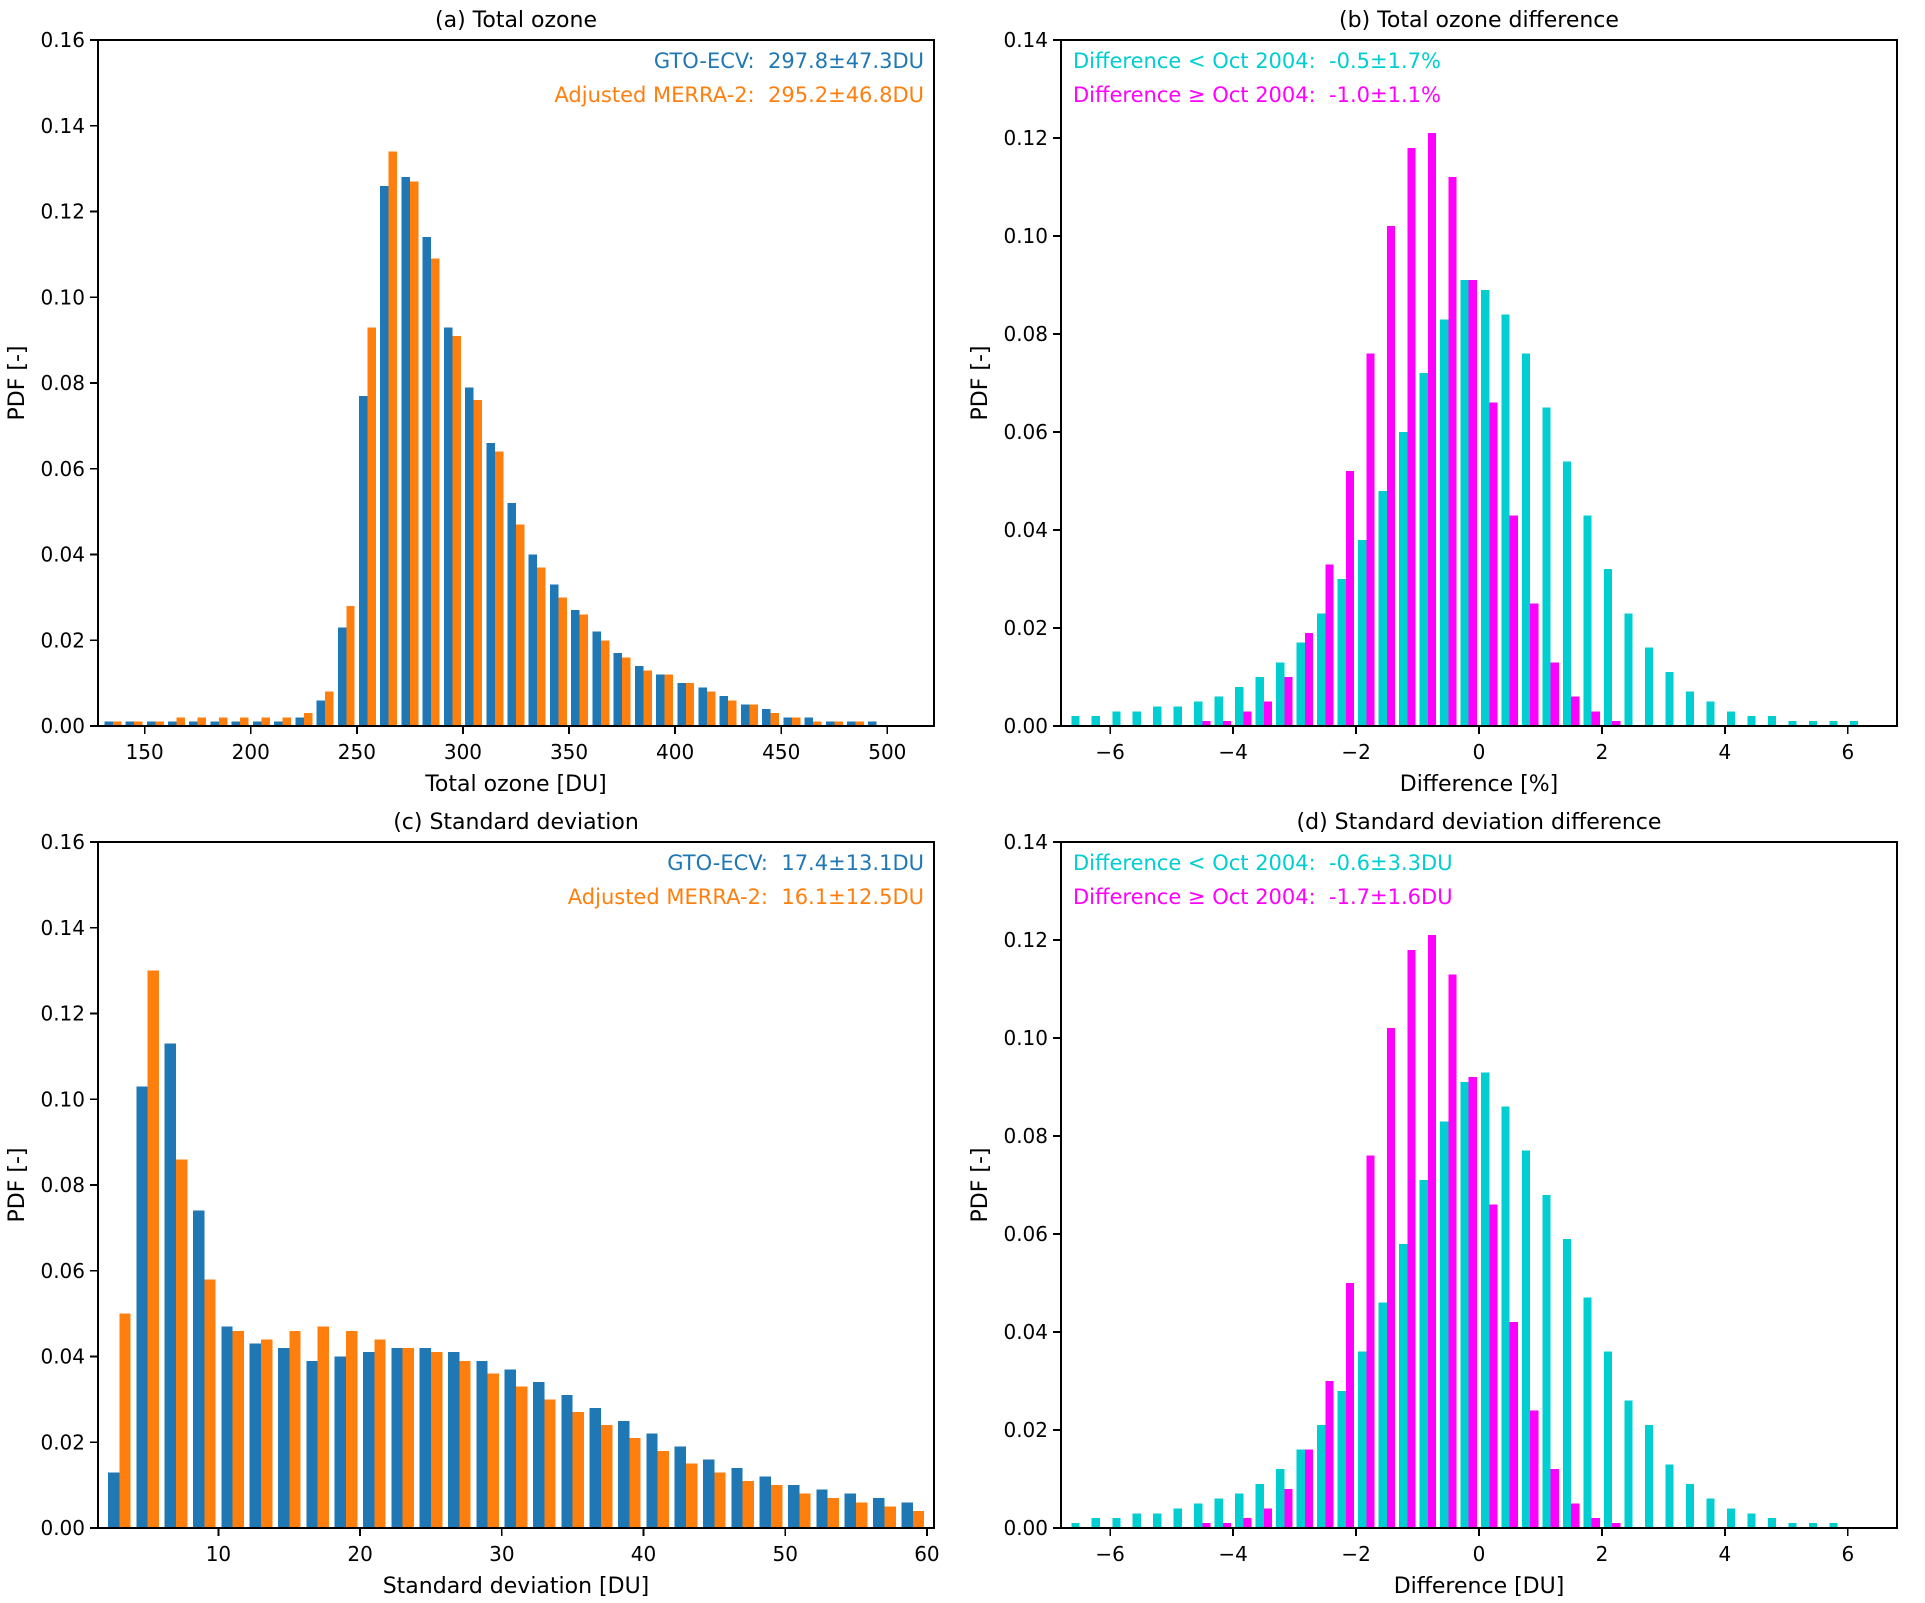 This screenshot has height=1603, width=1925. I want to click on x-tick-label: 20, so click(359, 1554).